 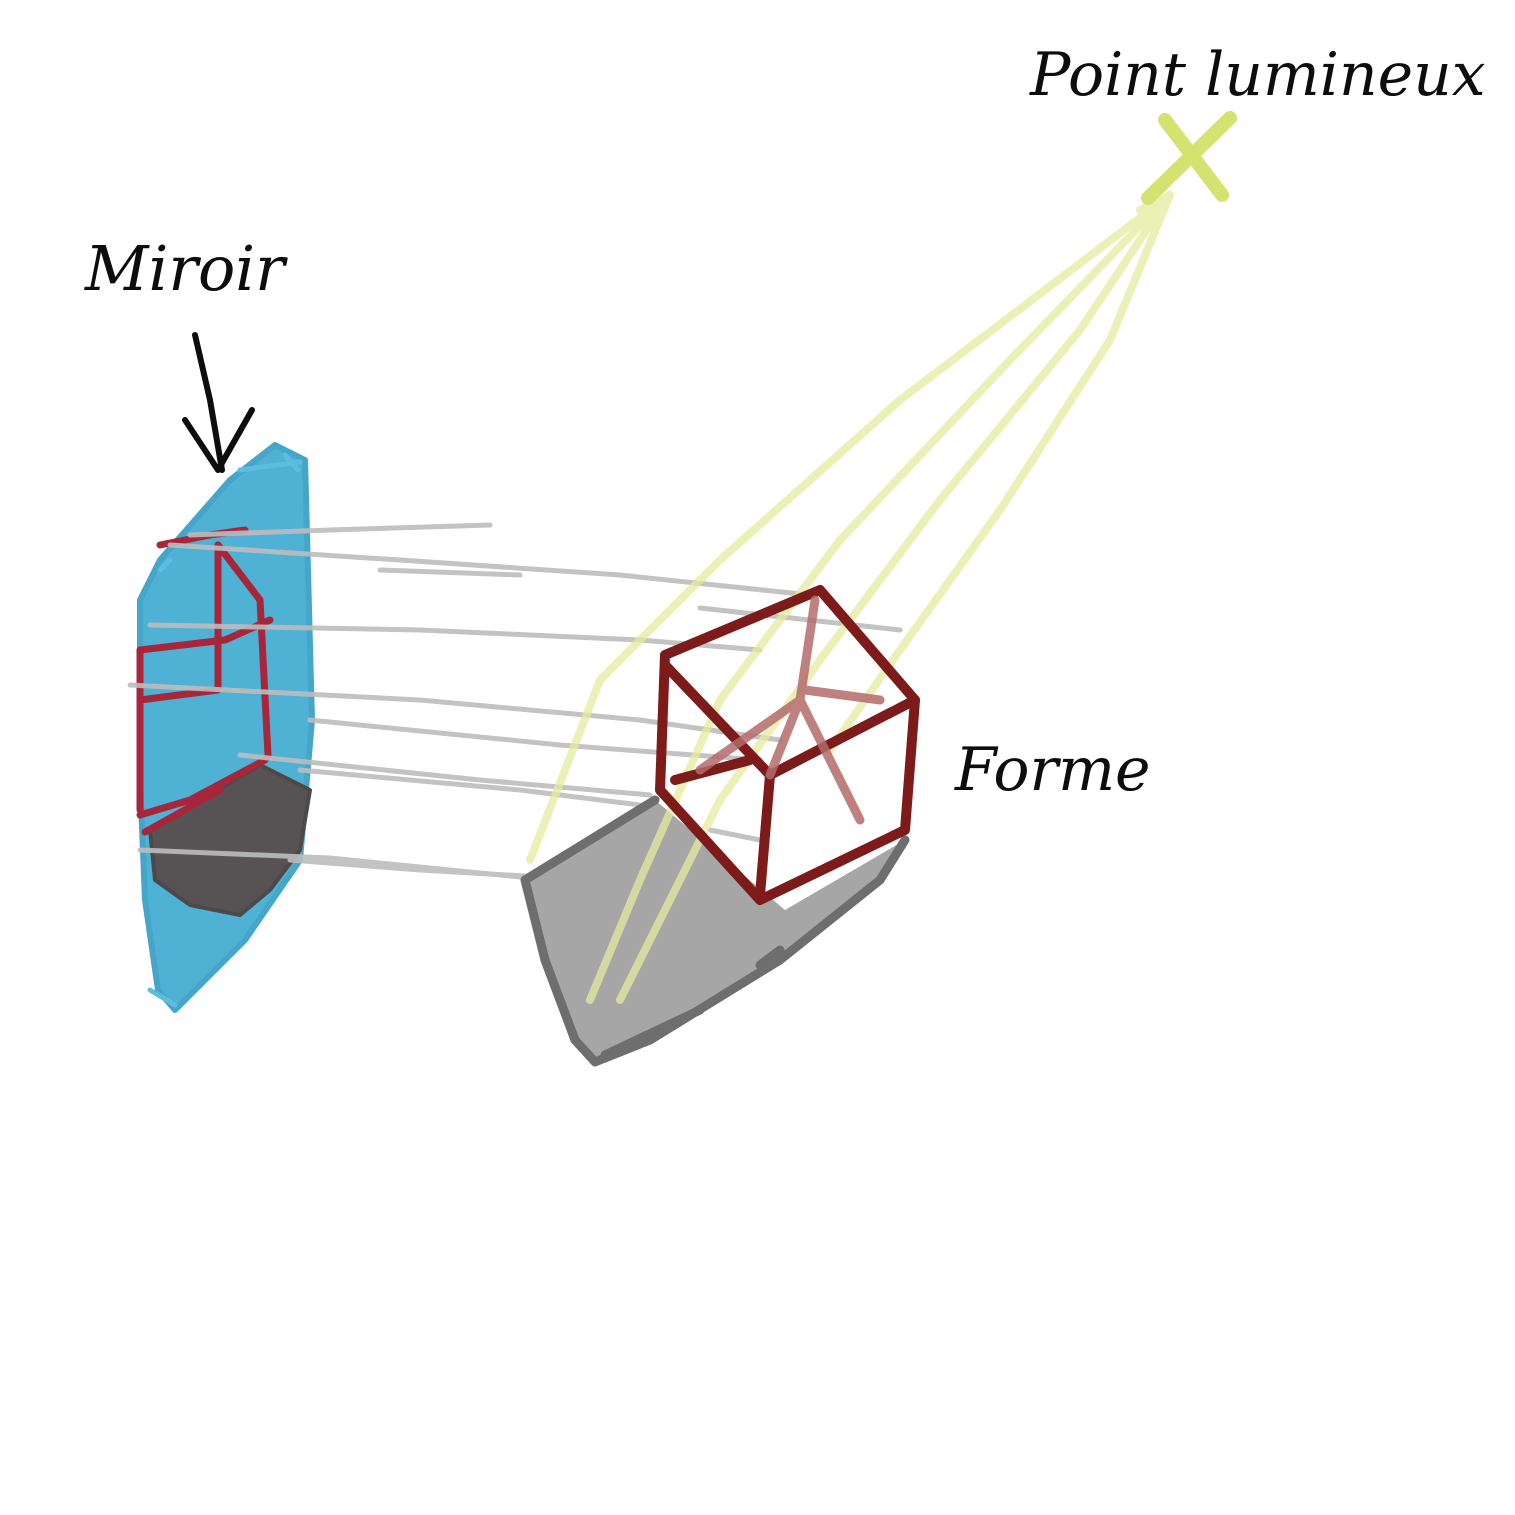 What do you see at coordinates (186, 268) in the screenshot?
I see `label-mirror: Miroir` at bounding box center [186, 268].